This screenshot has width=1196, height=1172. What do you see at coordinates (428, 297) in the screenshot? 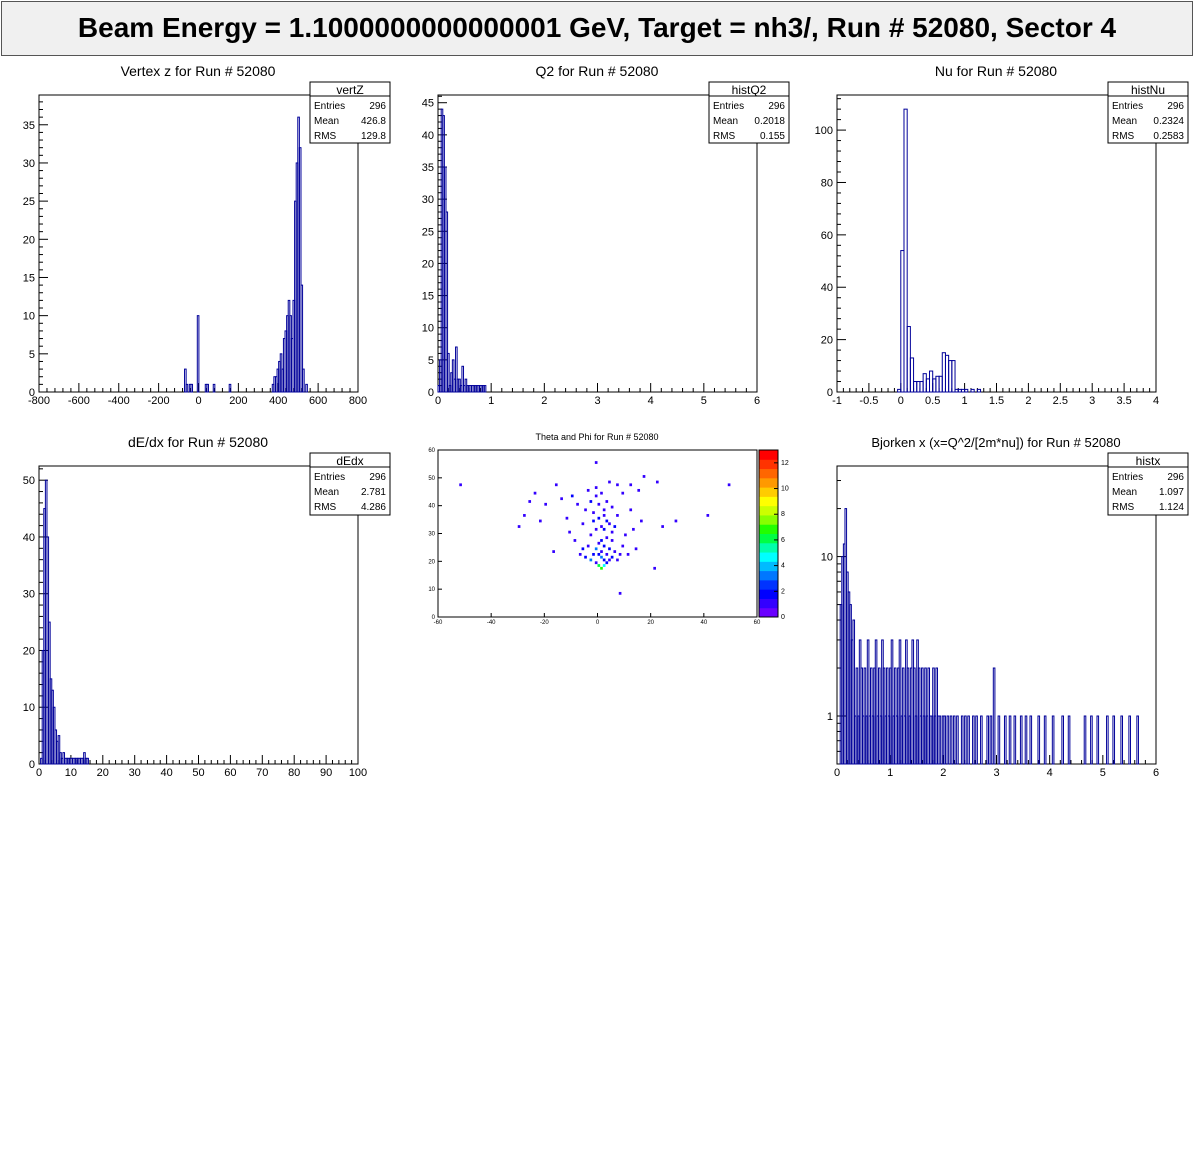
I see `y-tick-label: 15` at bounding box center [428, 297].